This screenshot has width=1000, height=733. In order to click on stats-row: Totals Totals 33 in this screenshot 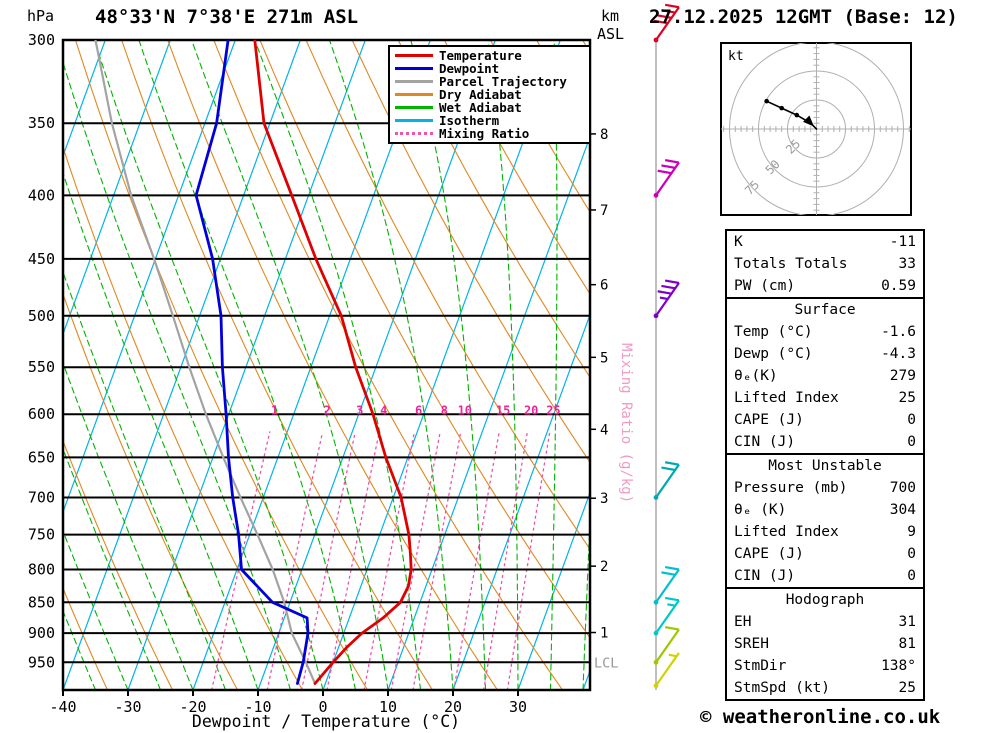, I will do `click(825, 264)`.